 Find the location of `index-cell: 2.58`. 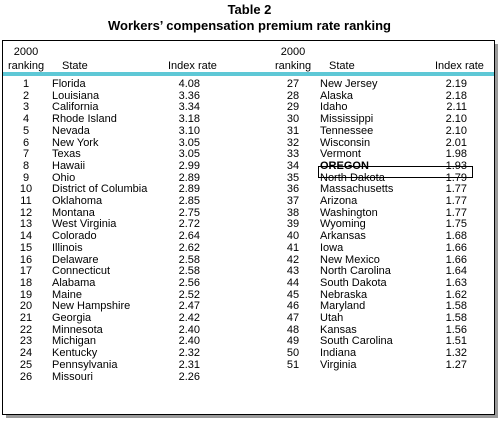

index-cell: 2.58 is located at coordinates (189, 259).